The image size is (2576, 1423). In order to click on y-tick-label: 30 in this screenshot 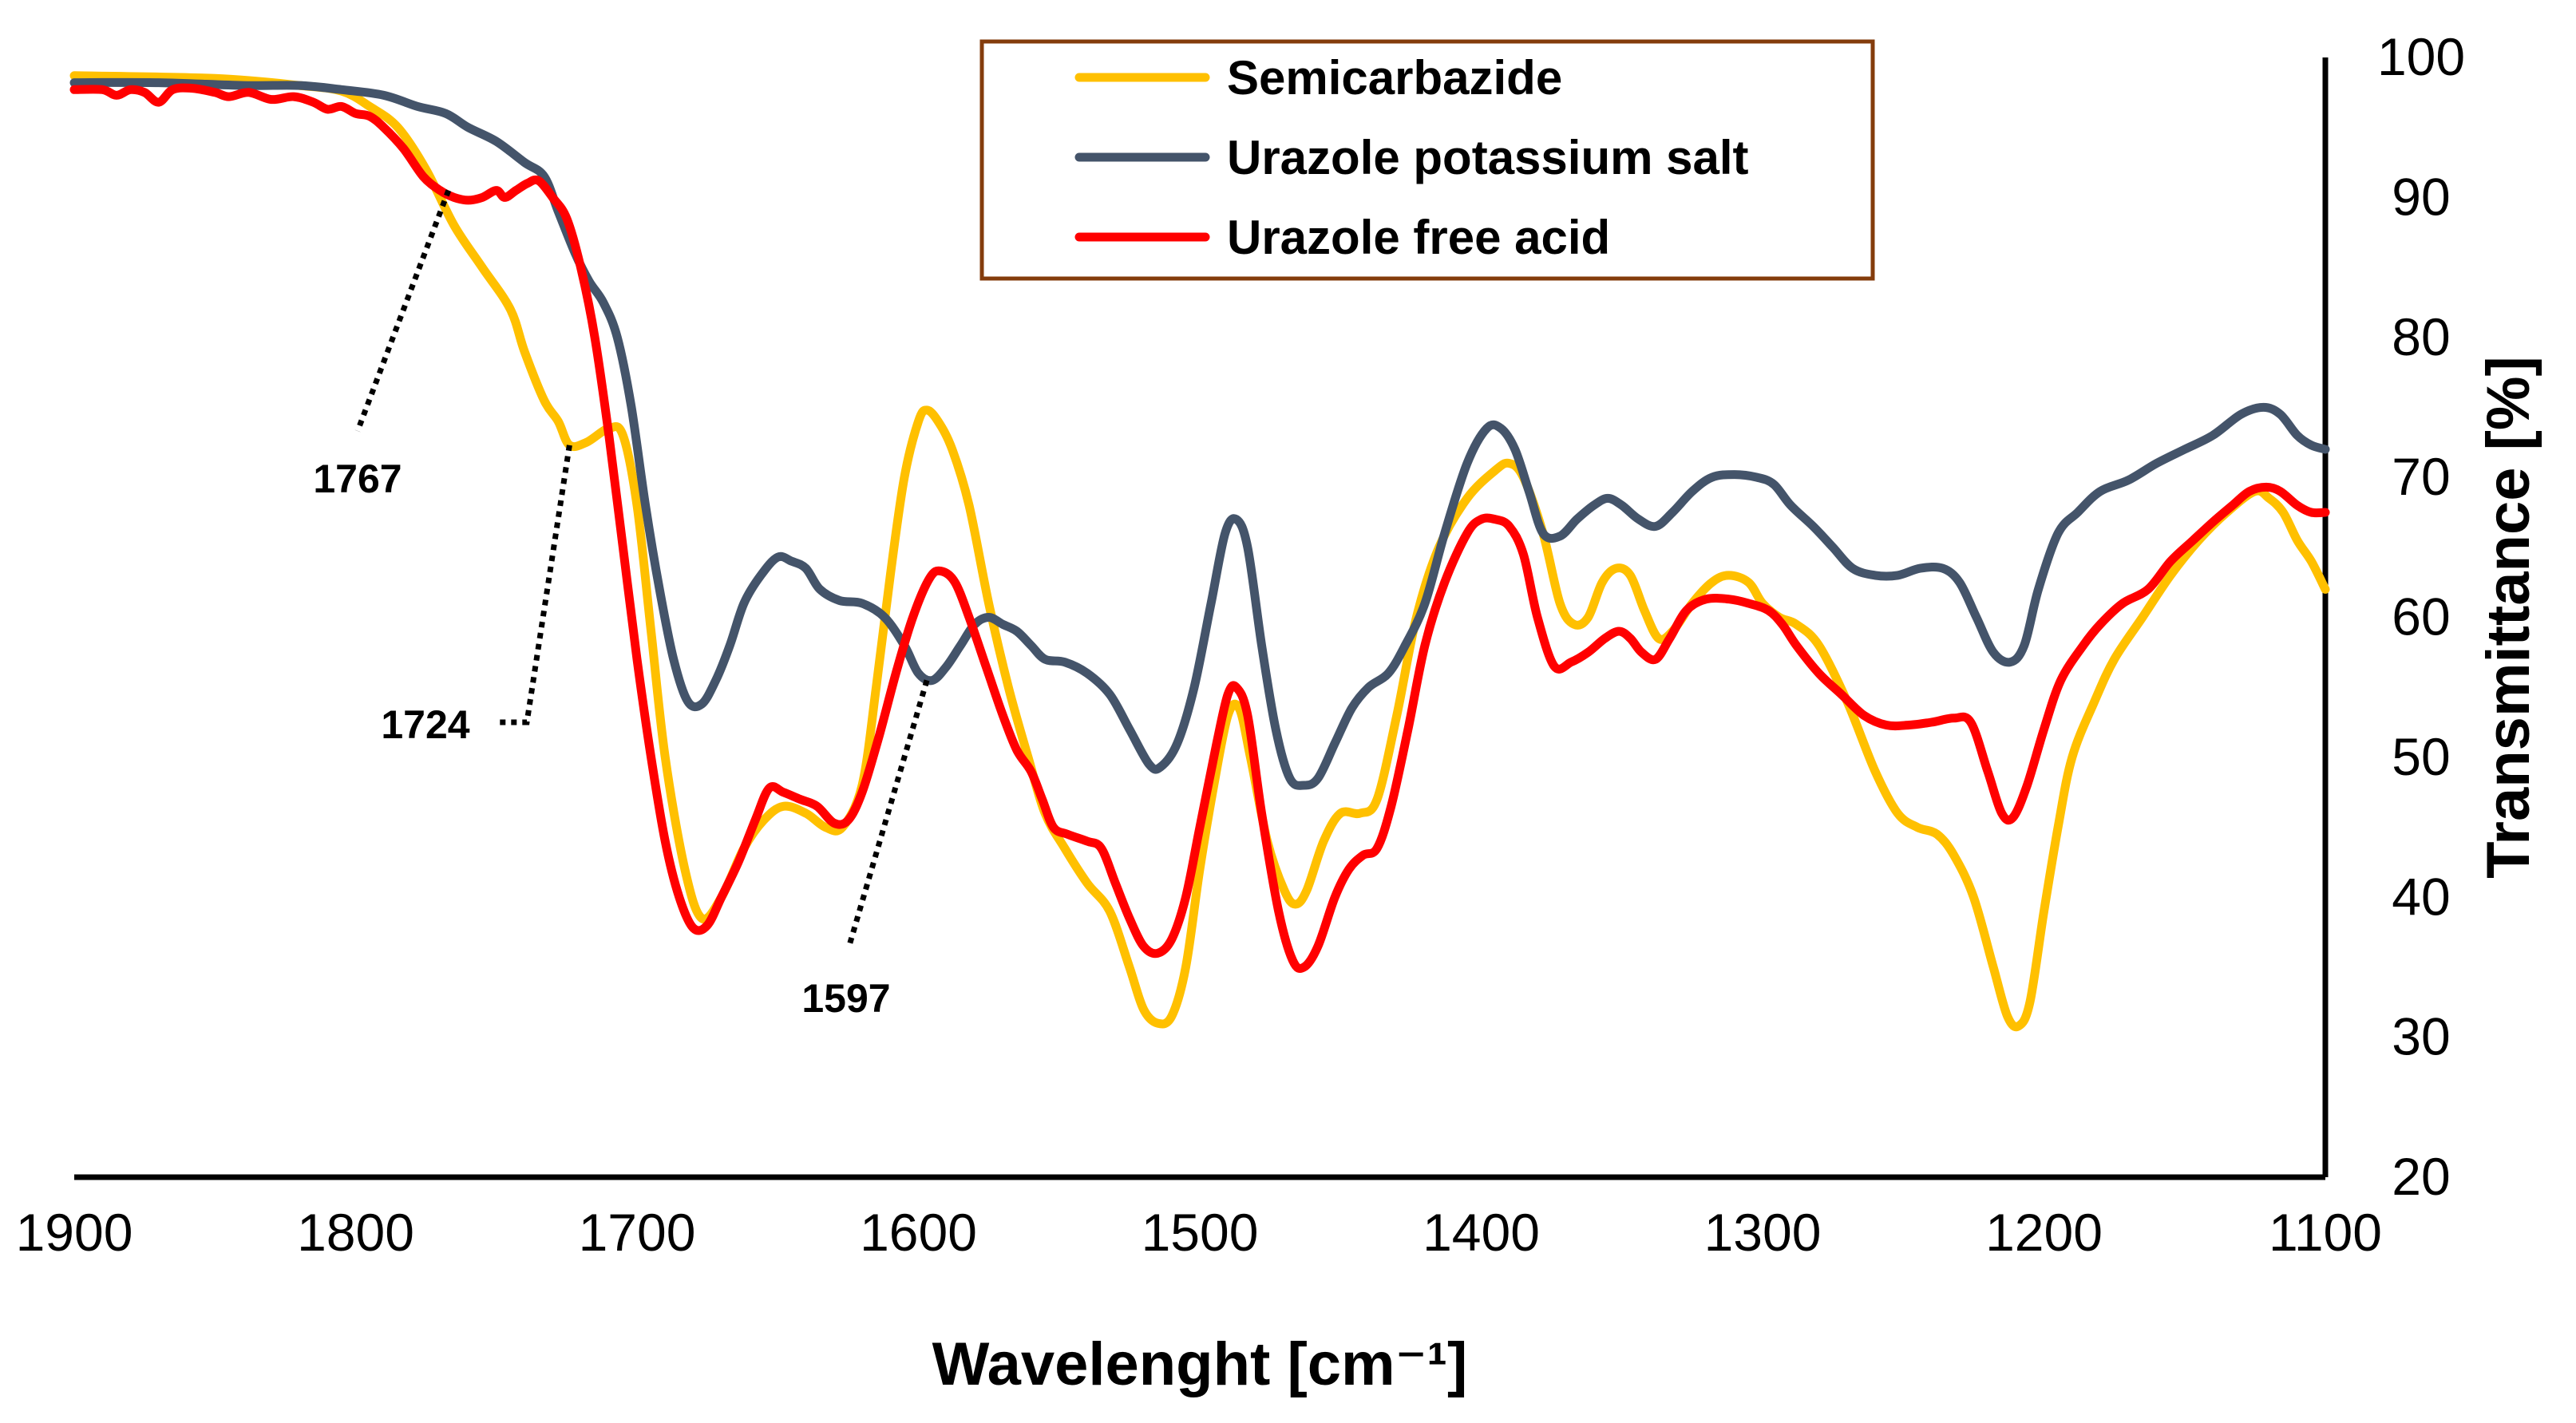, I will do `click(2421, 1036)`.